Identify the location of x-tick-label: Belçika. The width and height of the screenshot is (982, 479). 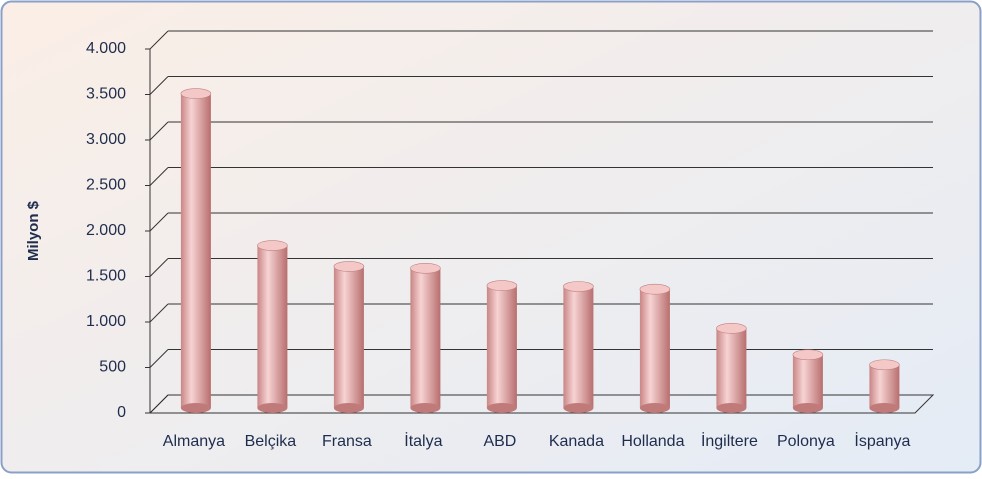
(271, 441).